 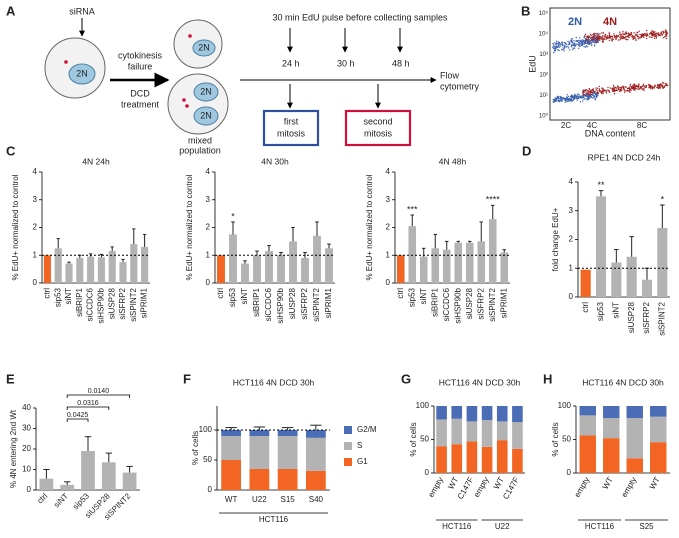 I want to click on y-axis-label: EdU, so click(x=532, y=64).